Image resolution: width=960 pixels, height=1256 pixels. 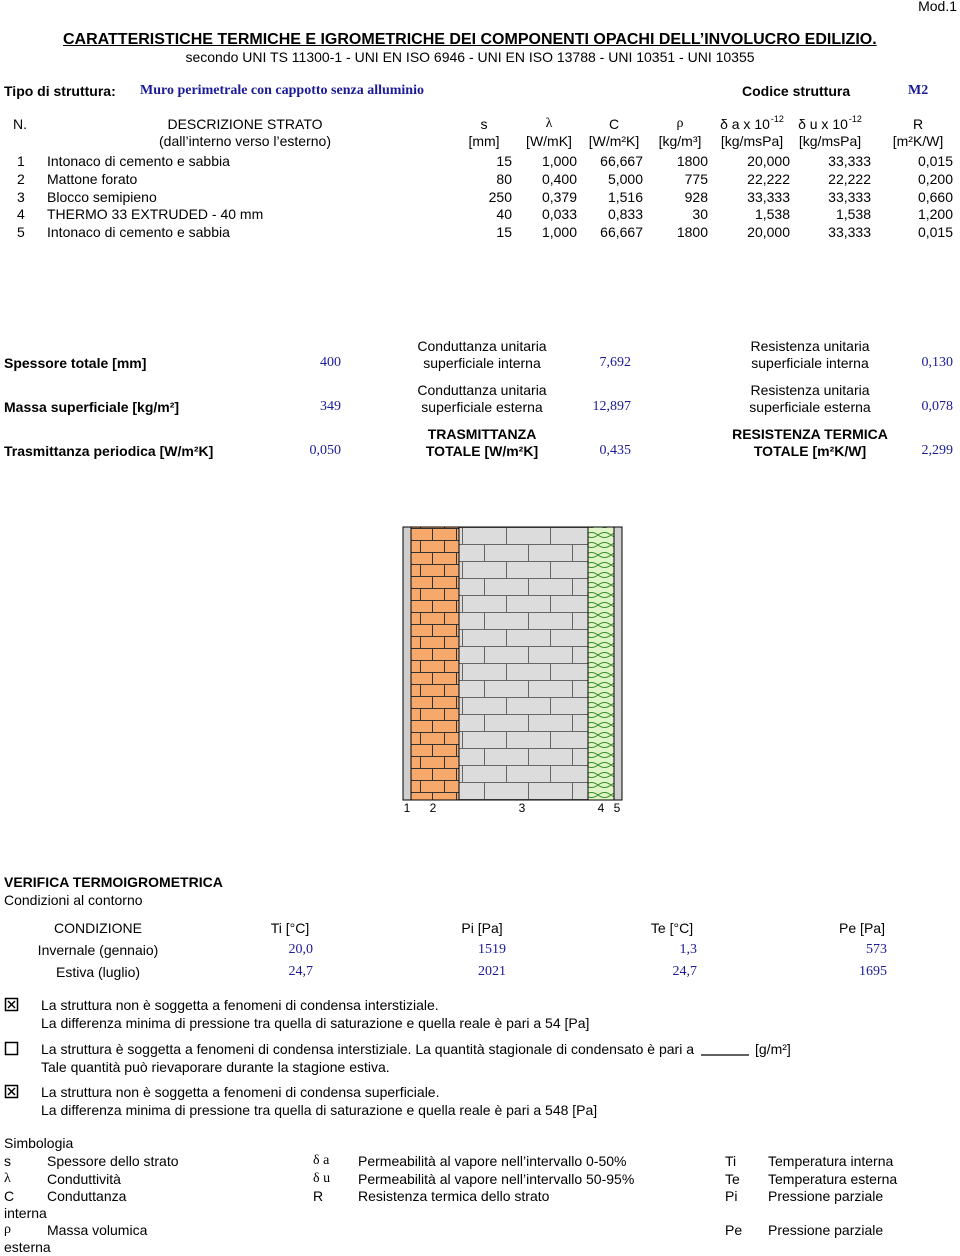 I want to click on column-header: s, so click(x=484, y=124).